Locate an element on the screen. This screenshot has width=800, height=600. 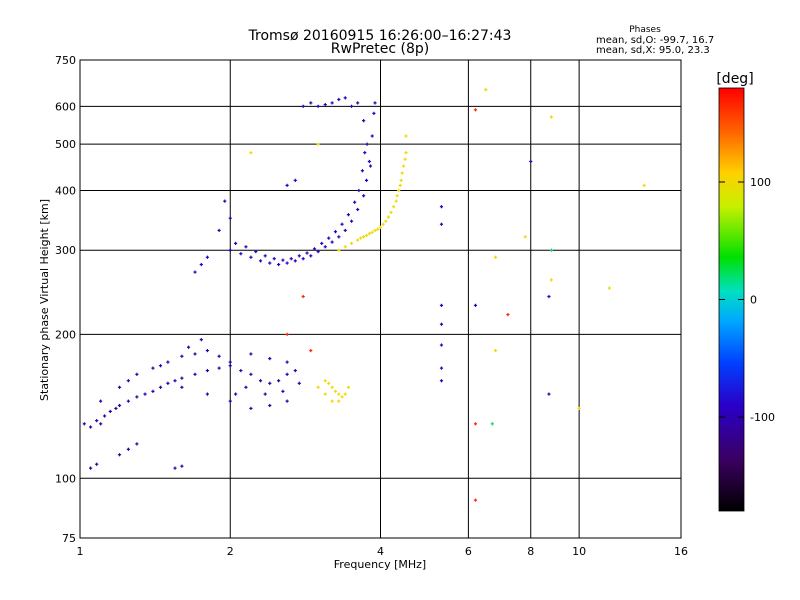
stats-line-o: mean, sd,O: -99.7, 16.7 is located at coordinates (655, 40).